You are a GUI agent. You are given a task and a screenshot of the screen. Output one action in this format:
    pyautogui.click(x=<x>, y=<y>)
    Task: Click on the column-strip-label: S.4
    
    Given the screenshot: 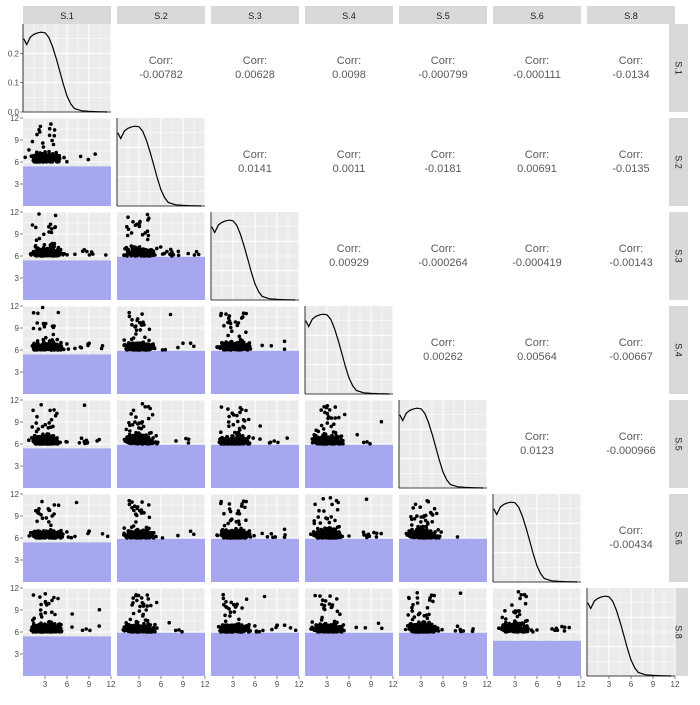 What is the action you would take?
    pyautogui.click(x=349, y=16)
    